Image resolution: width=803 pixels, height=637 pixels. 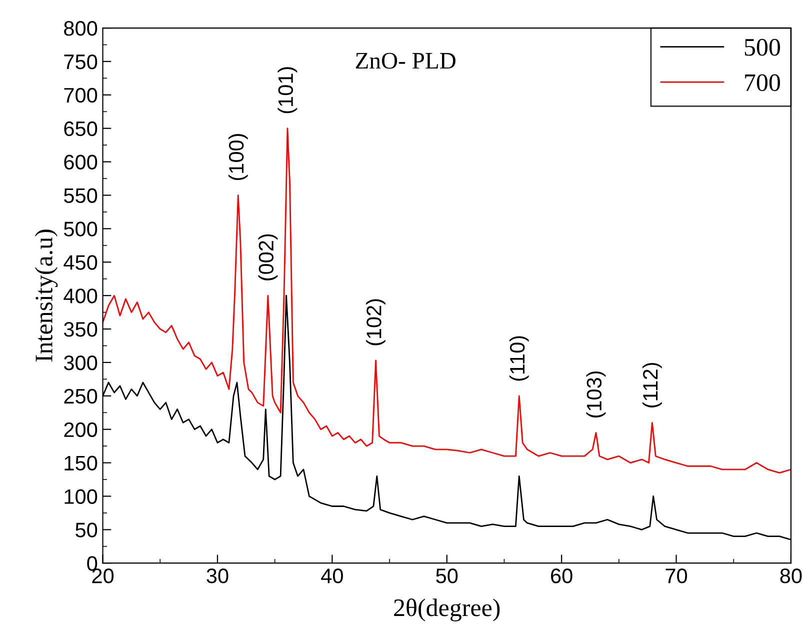 What do you see at coordinates (46, 296) in the screenshot?
I see `y-axis-title: Intensity(a.u)` at bounding box center [46, 296].